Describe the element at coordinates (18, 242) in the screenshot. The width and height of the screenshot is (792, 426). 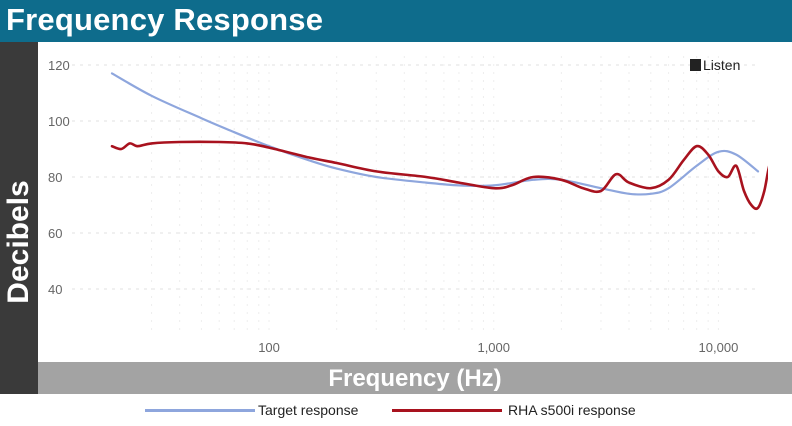
I see `y-axis-title: Decibels` at that location.